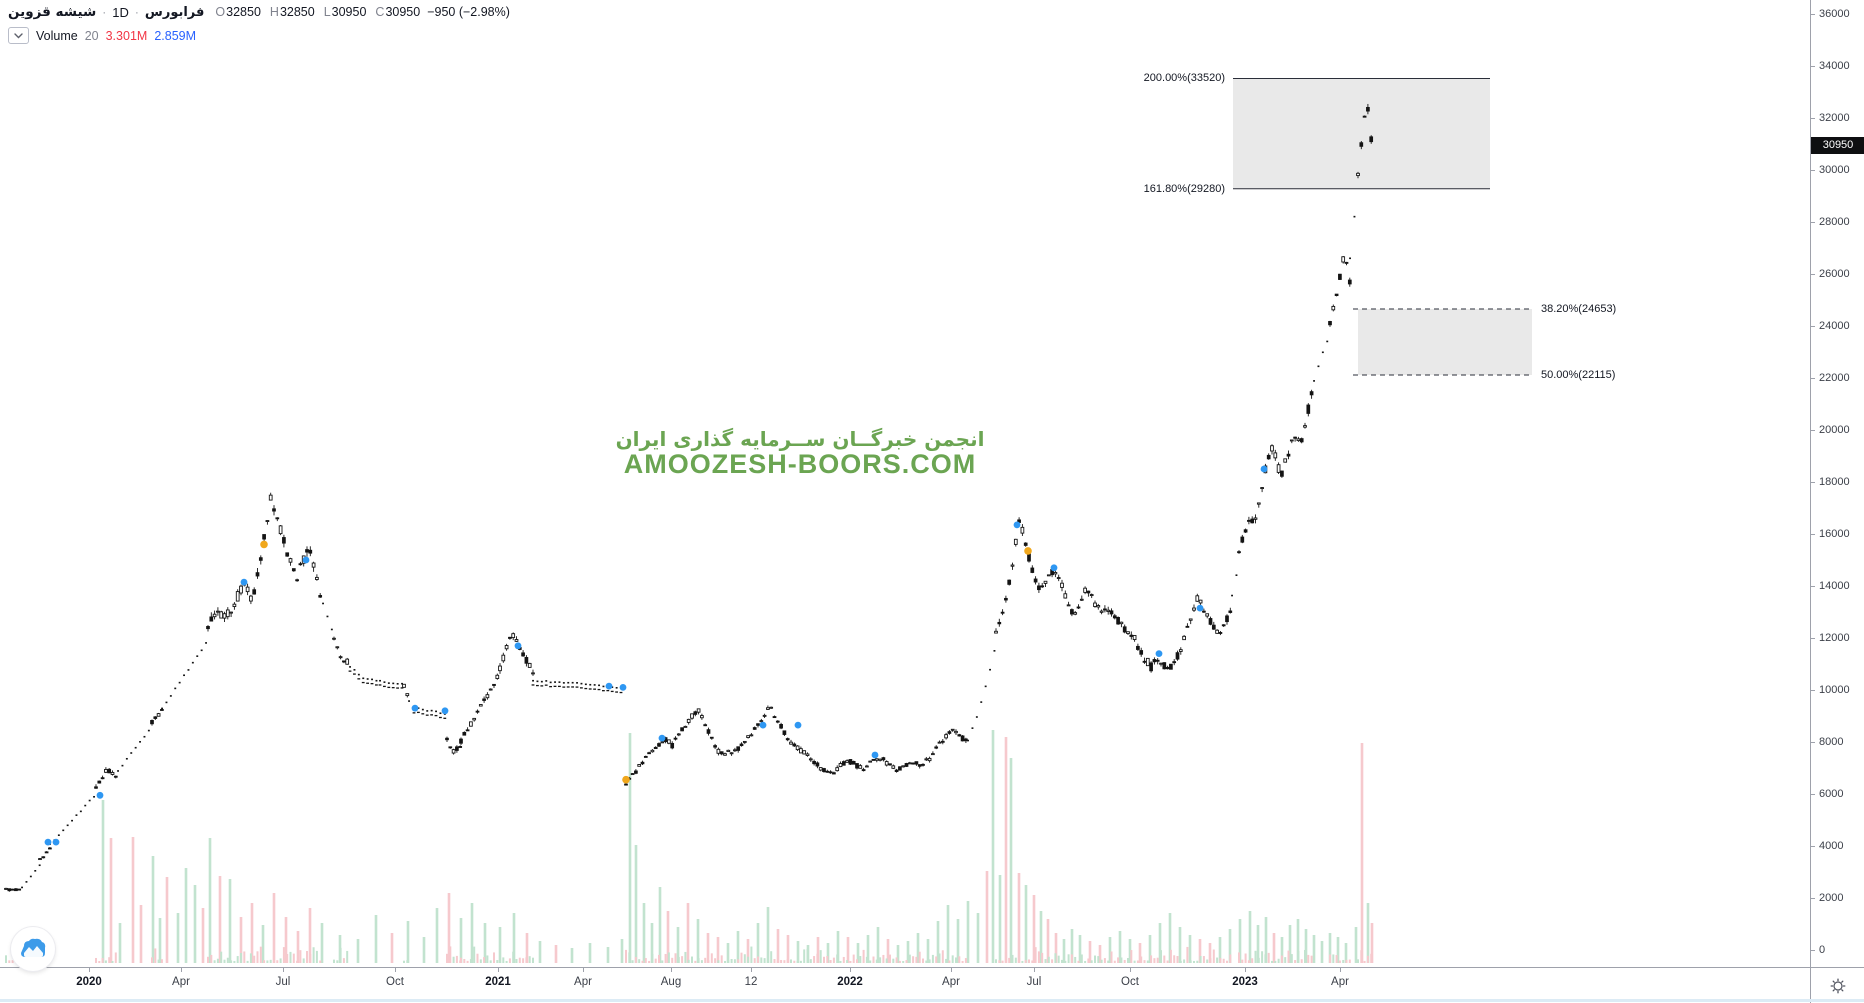 The image size is (1864, 1003). I want to click on ohlc-pair: H32850, so click(292, 12).